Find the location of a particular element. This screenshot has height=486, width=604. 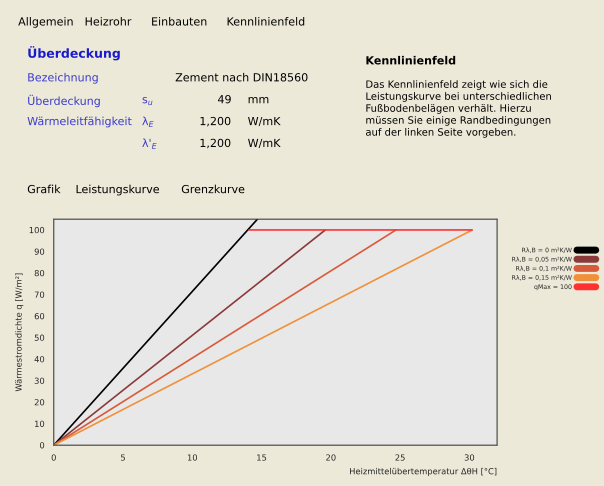

text: Das Kennlinienfeld zeigt wie sich die Leistungskurve bei unterschiedlichen Fußbodenbelägen verhält. Hierzu müssen Sie einige Randbedingungen auf der linken Seite vorgeben. is located at coordinates (458, 109).